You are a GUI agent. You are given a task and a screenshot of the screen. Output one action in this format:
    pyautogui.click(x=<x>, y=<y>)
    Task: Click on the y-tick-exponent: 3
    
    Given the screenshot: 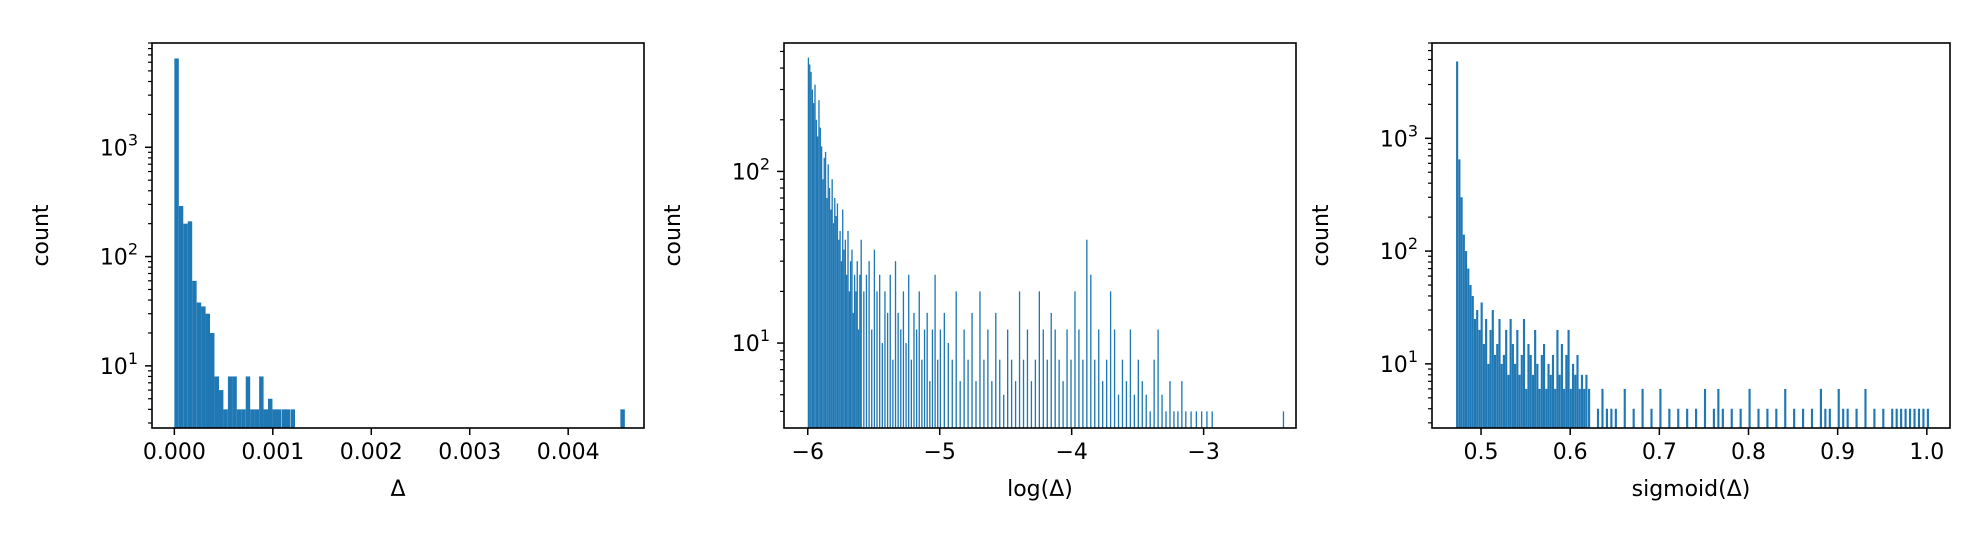 What is the action you would take?
    pyautogui.click(x=1413, y=130)
    